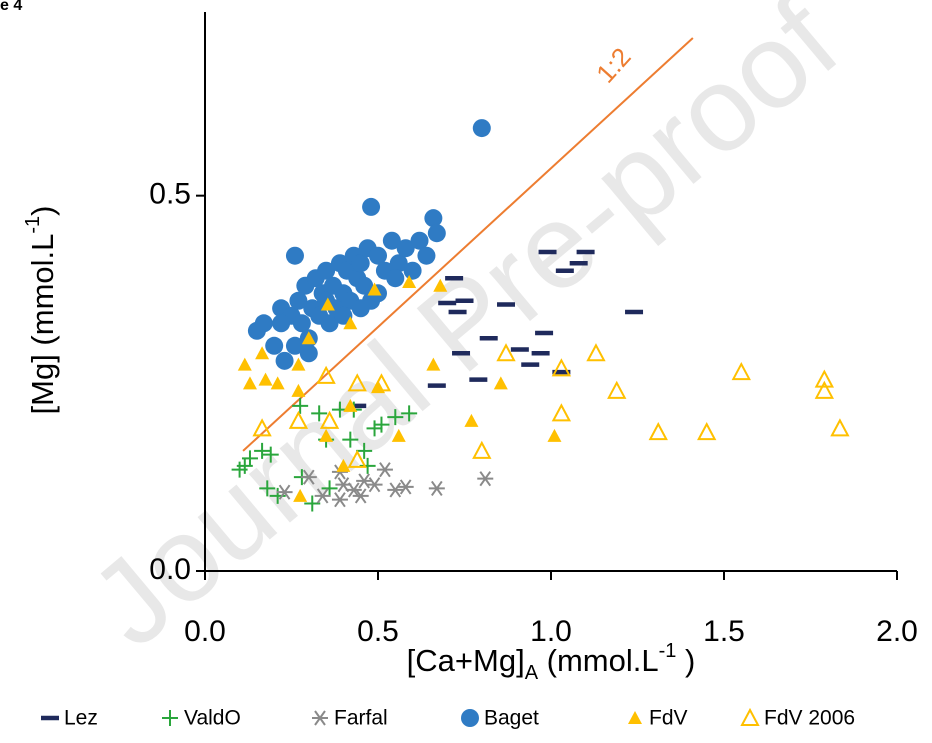 Image resolution: width=932 pixels, height=743 pixels. What do you see at coordinates (378, 631) in the screenshot?
I see `x-tick-label: 0.5` at bounding box center [378, 631].